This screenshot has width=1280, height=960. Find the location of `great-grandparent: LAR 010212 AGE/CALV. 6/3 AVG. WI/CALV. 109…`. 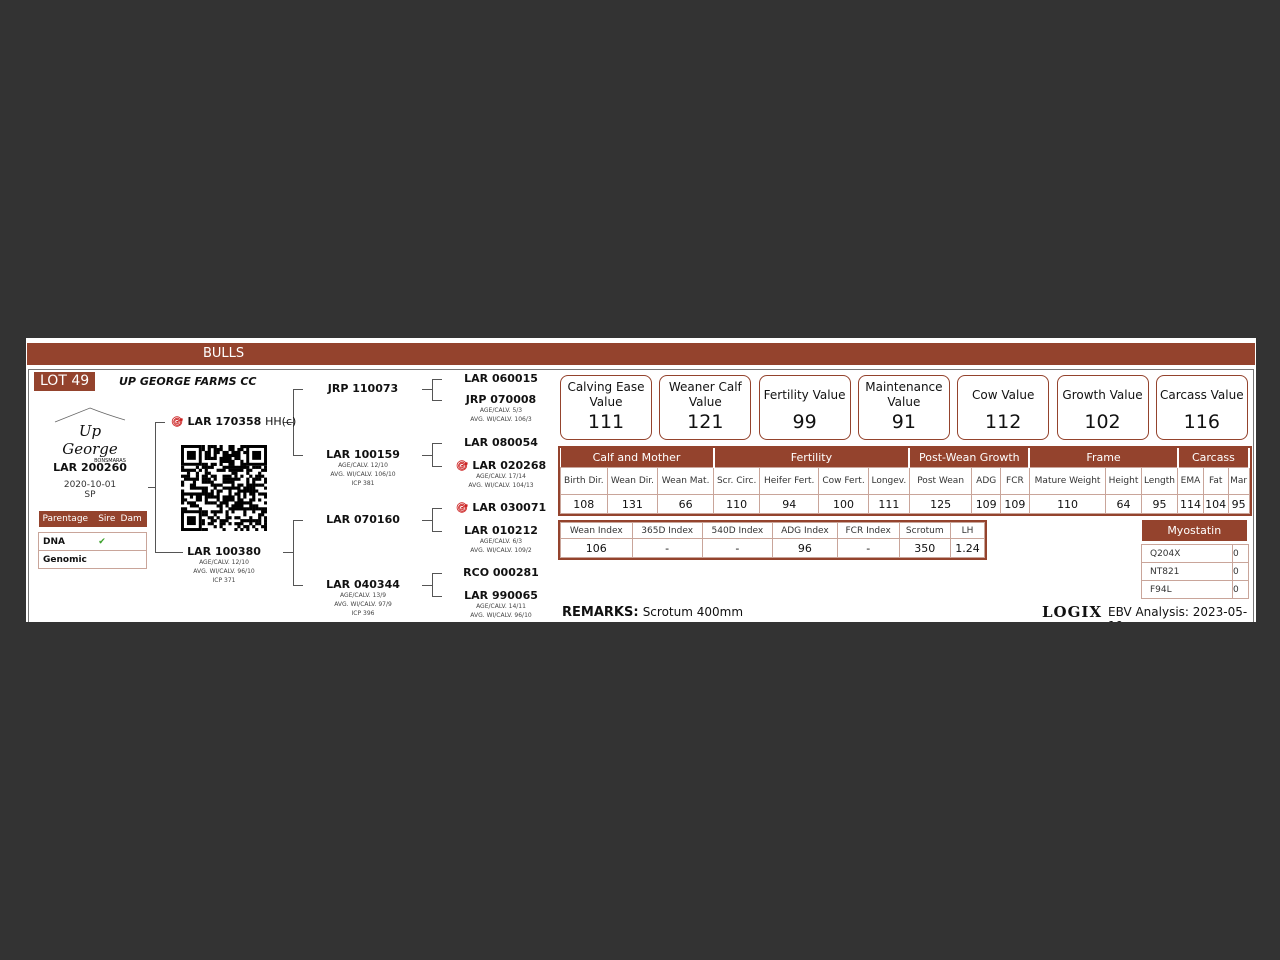

great-grandparent: LAR 010212 AGE/CALV. 6/3 AVG. WI/CALV. 109… is located at coordinates (501, 539).